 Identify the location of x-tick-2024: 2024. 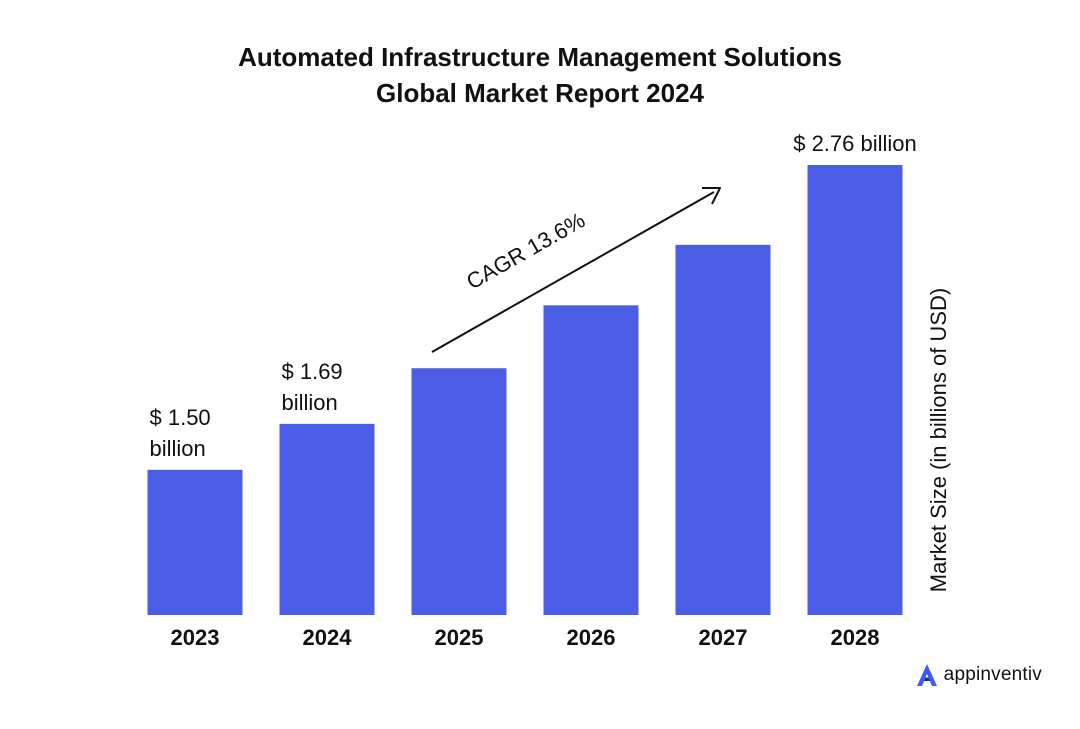
(328, 637).